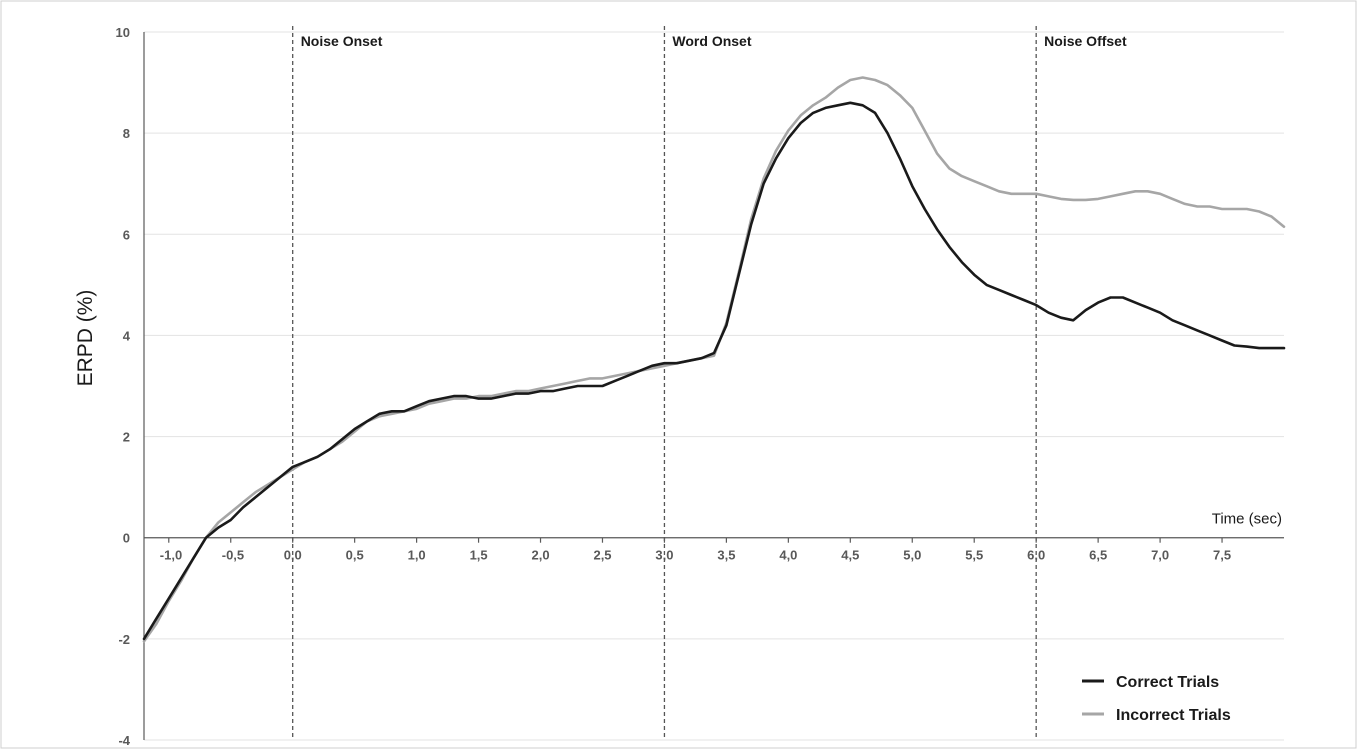 The height and width of the screenshot is (749, 1357). Describe the element at coordinates (788, 555) in the screenshot. I see `x-tick-label: 4,0` at that location.